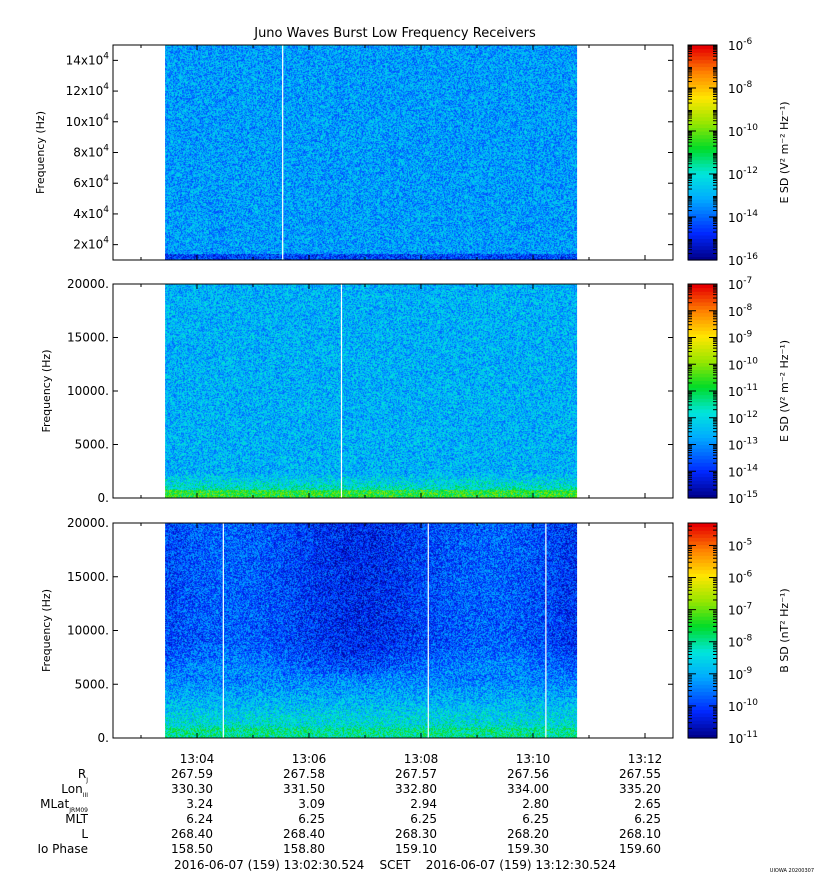 Image resolution: width=815 pixels, height=880 pixels. What do you see at coordinates (743, 445) in the screenshot?
I see `colorbar-tick-label: 10⁻¹³` at bounding box center [743, 445].